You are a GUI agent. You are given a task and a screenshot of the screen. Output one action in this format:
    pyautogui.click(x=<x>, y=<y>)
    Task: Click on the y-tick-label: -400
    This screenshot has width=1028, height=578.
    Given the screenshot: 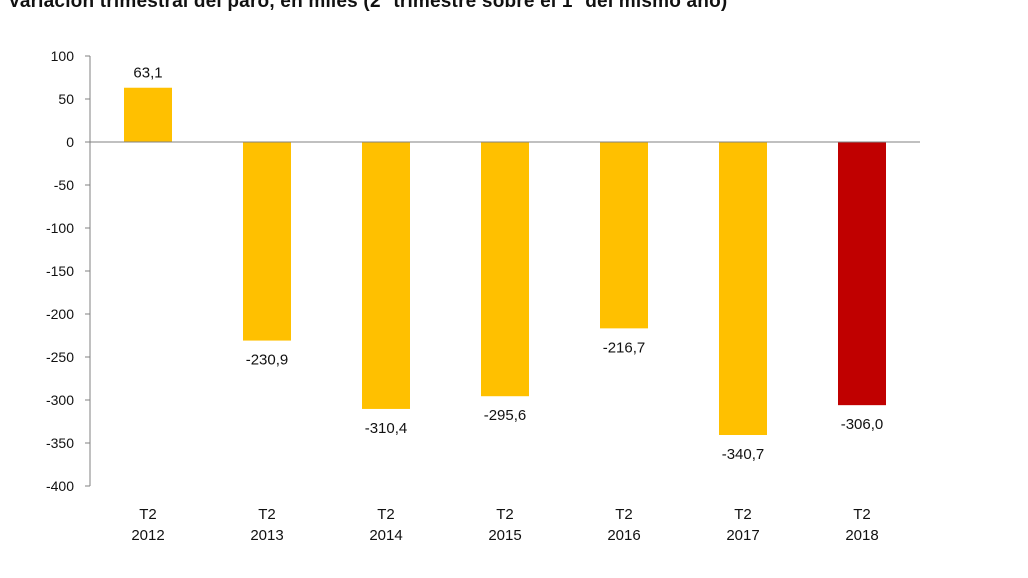 What is the action you would take?
    pyautogui.click(x=60, y=486)
    